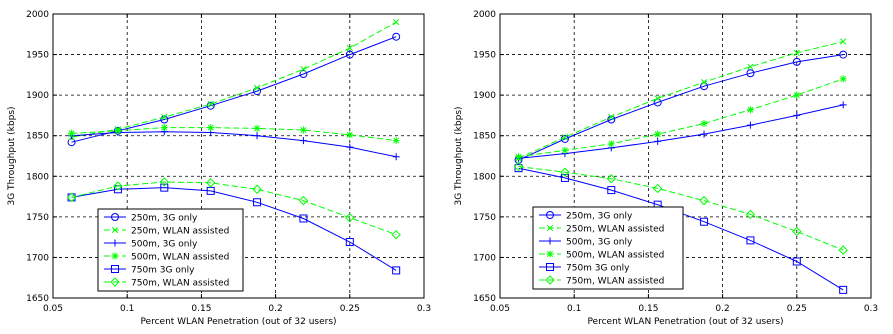 Image resolution: width=893 pixels, height=334 pixels. What do you see at coordinates (350, 309) in the screenshot?
I see `x-tick-label: 0.25` at bounding box center [350, 309].